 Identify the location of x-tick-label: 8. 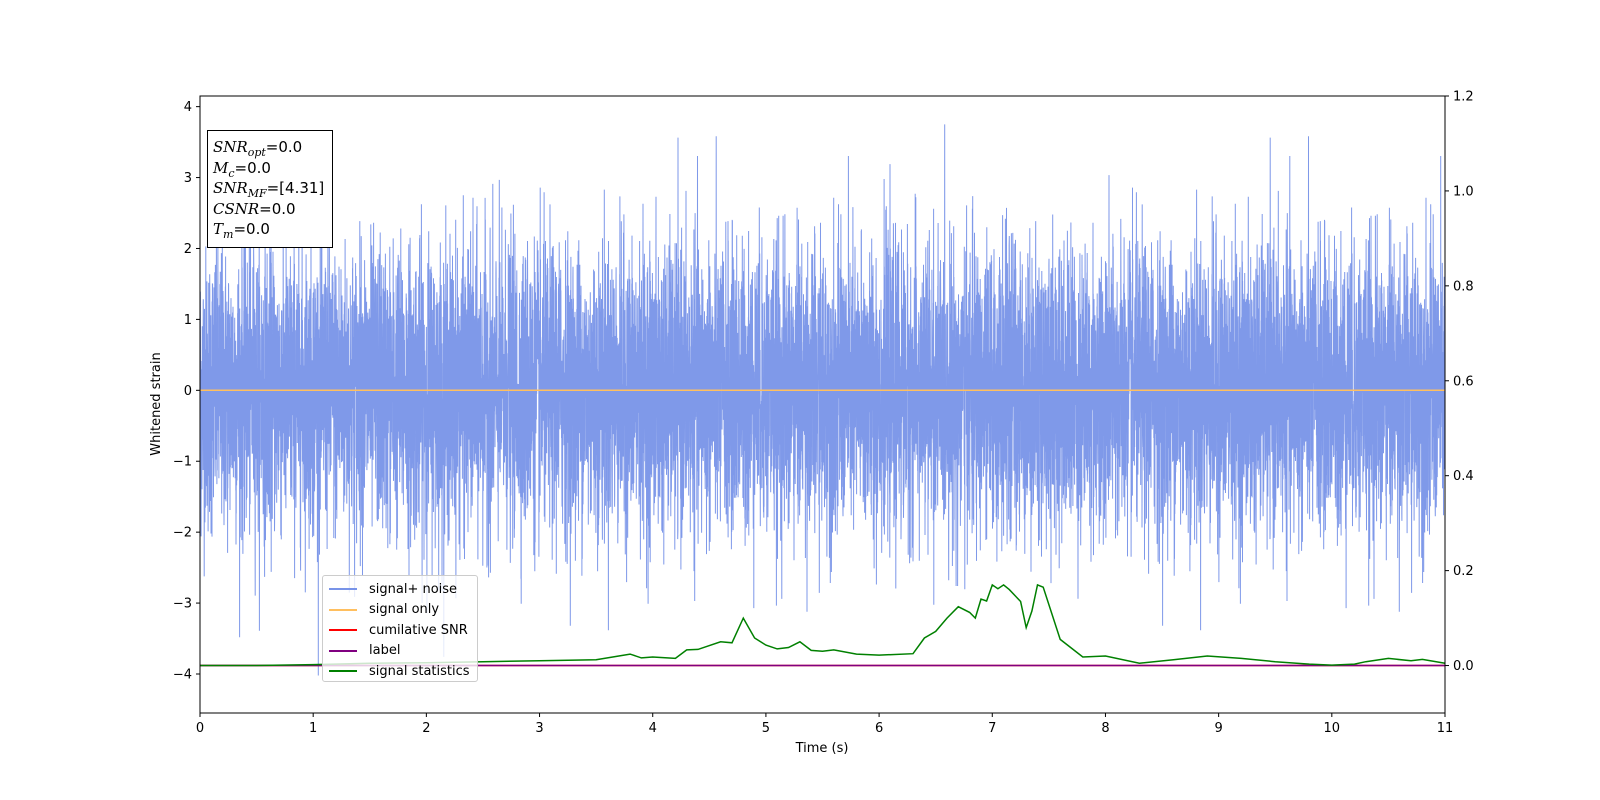
(1105, 728).